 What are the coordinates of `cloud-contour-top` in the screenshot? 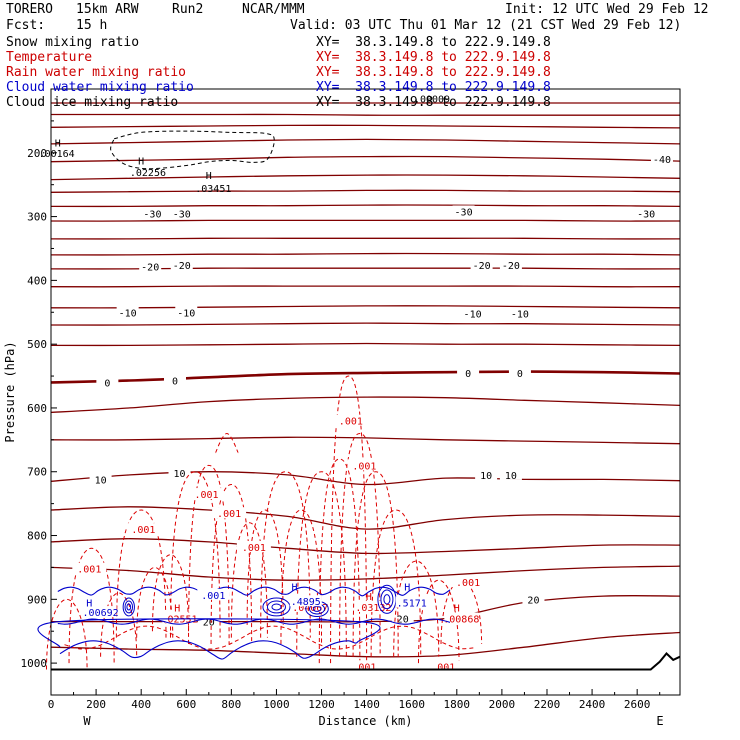 It's located at (254, 591).